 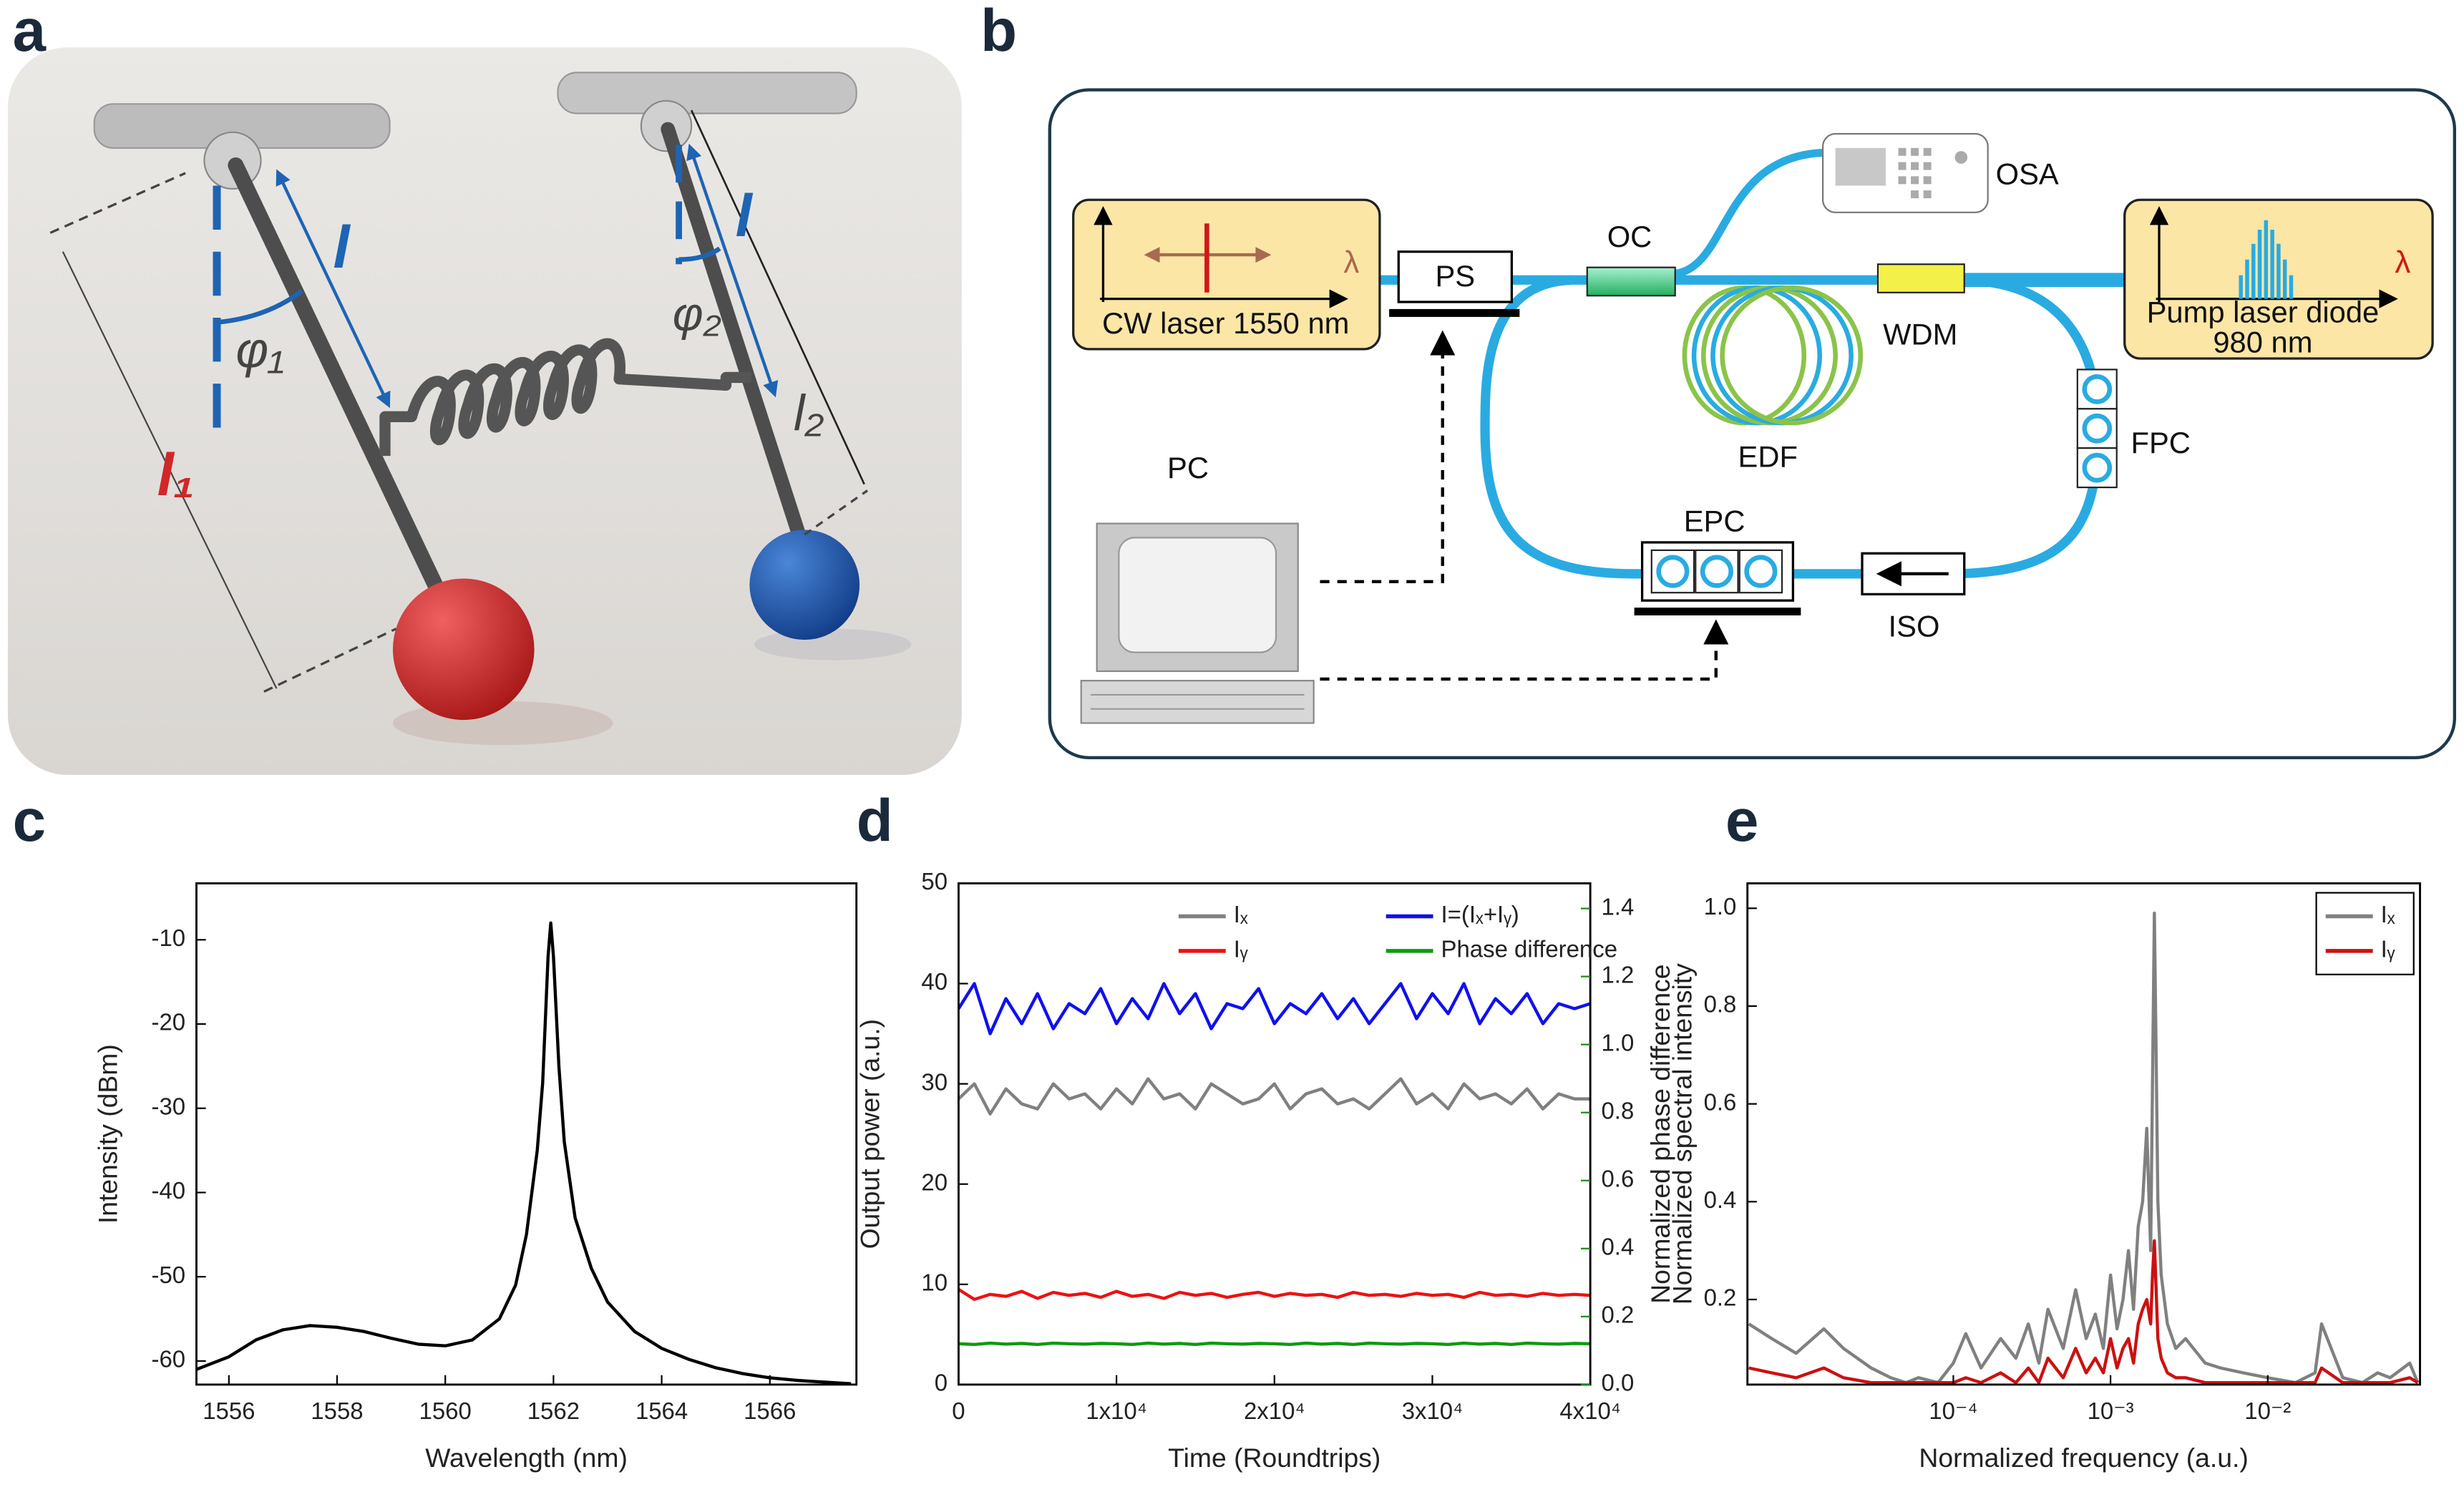 What do you see at coordinates (1721, 1004) in the screenshot?
I see `y-tick-label: 0.8` at bounding box center [1721, 1004].